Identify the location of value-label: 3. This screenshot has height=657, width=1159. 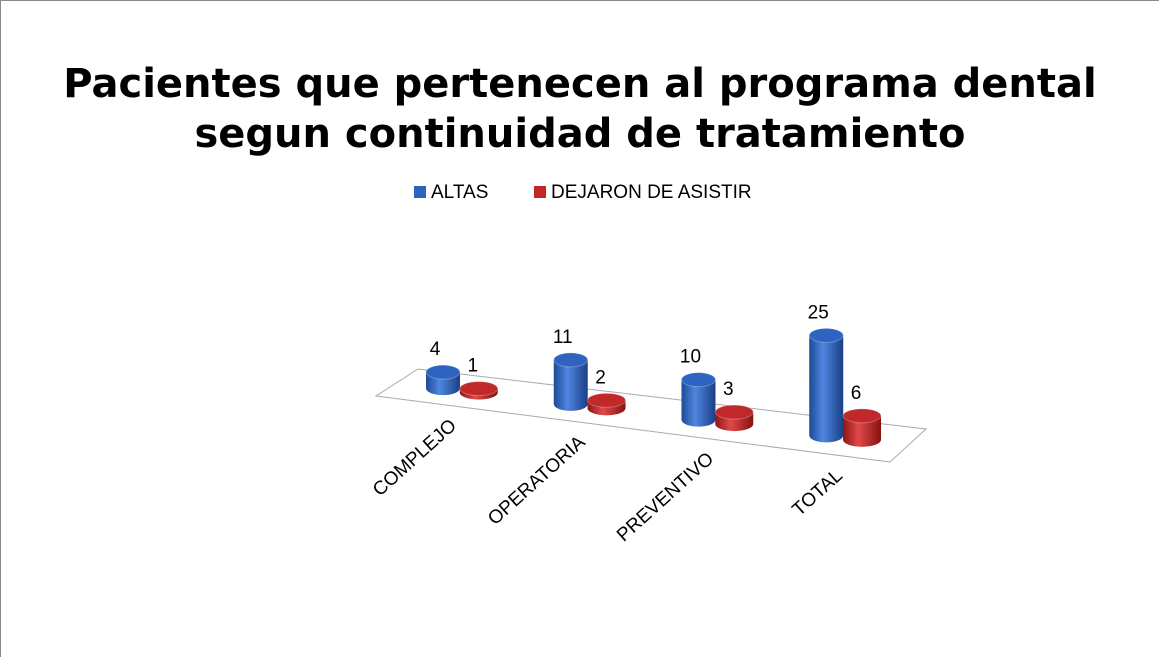
(728, 389).